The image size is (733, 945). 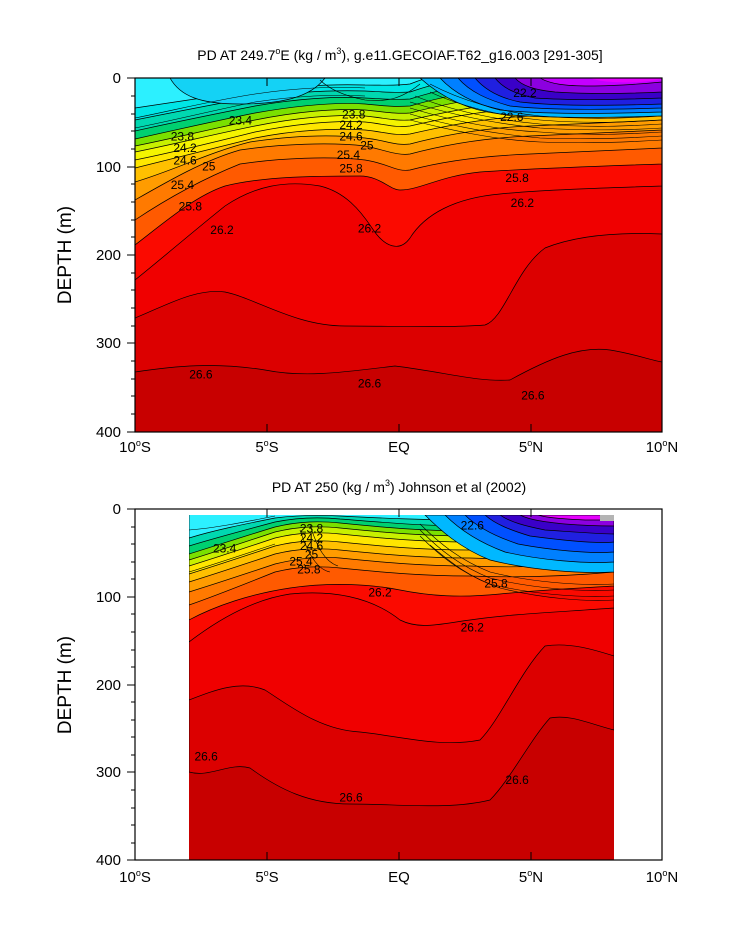 I want to click on density-band-23.2, so click(x=247, y=91).